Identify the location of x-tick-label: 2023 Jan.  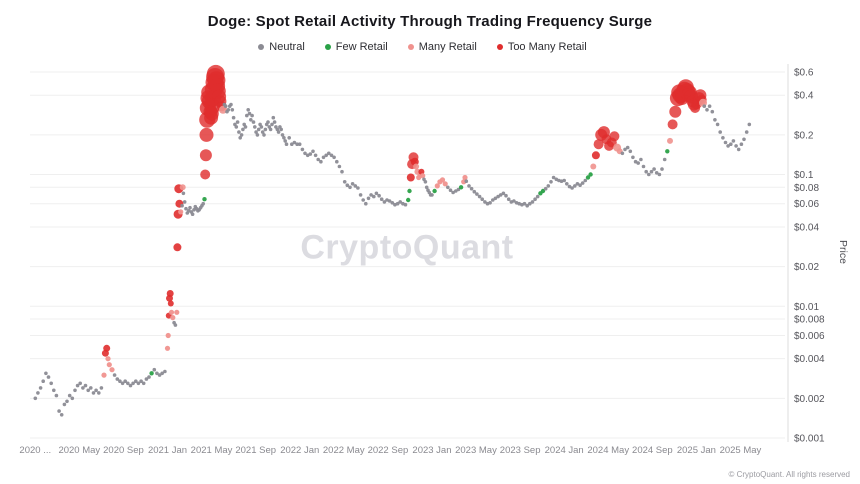
(431, 450).